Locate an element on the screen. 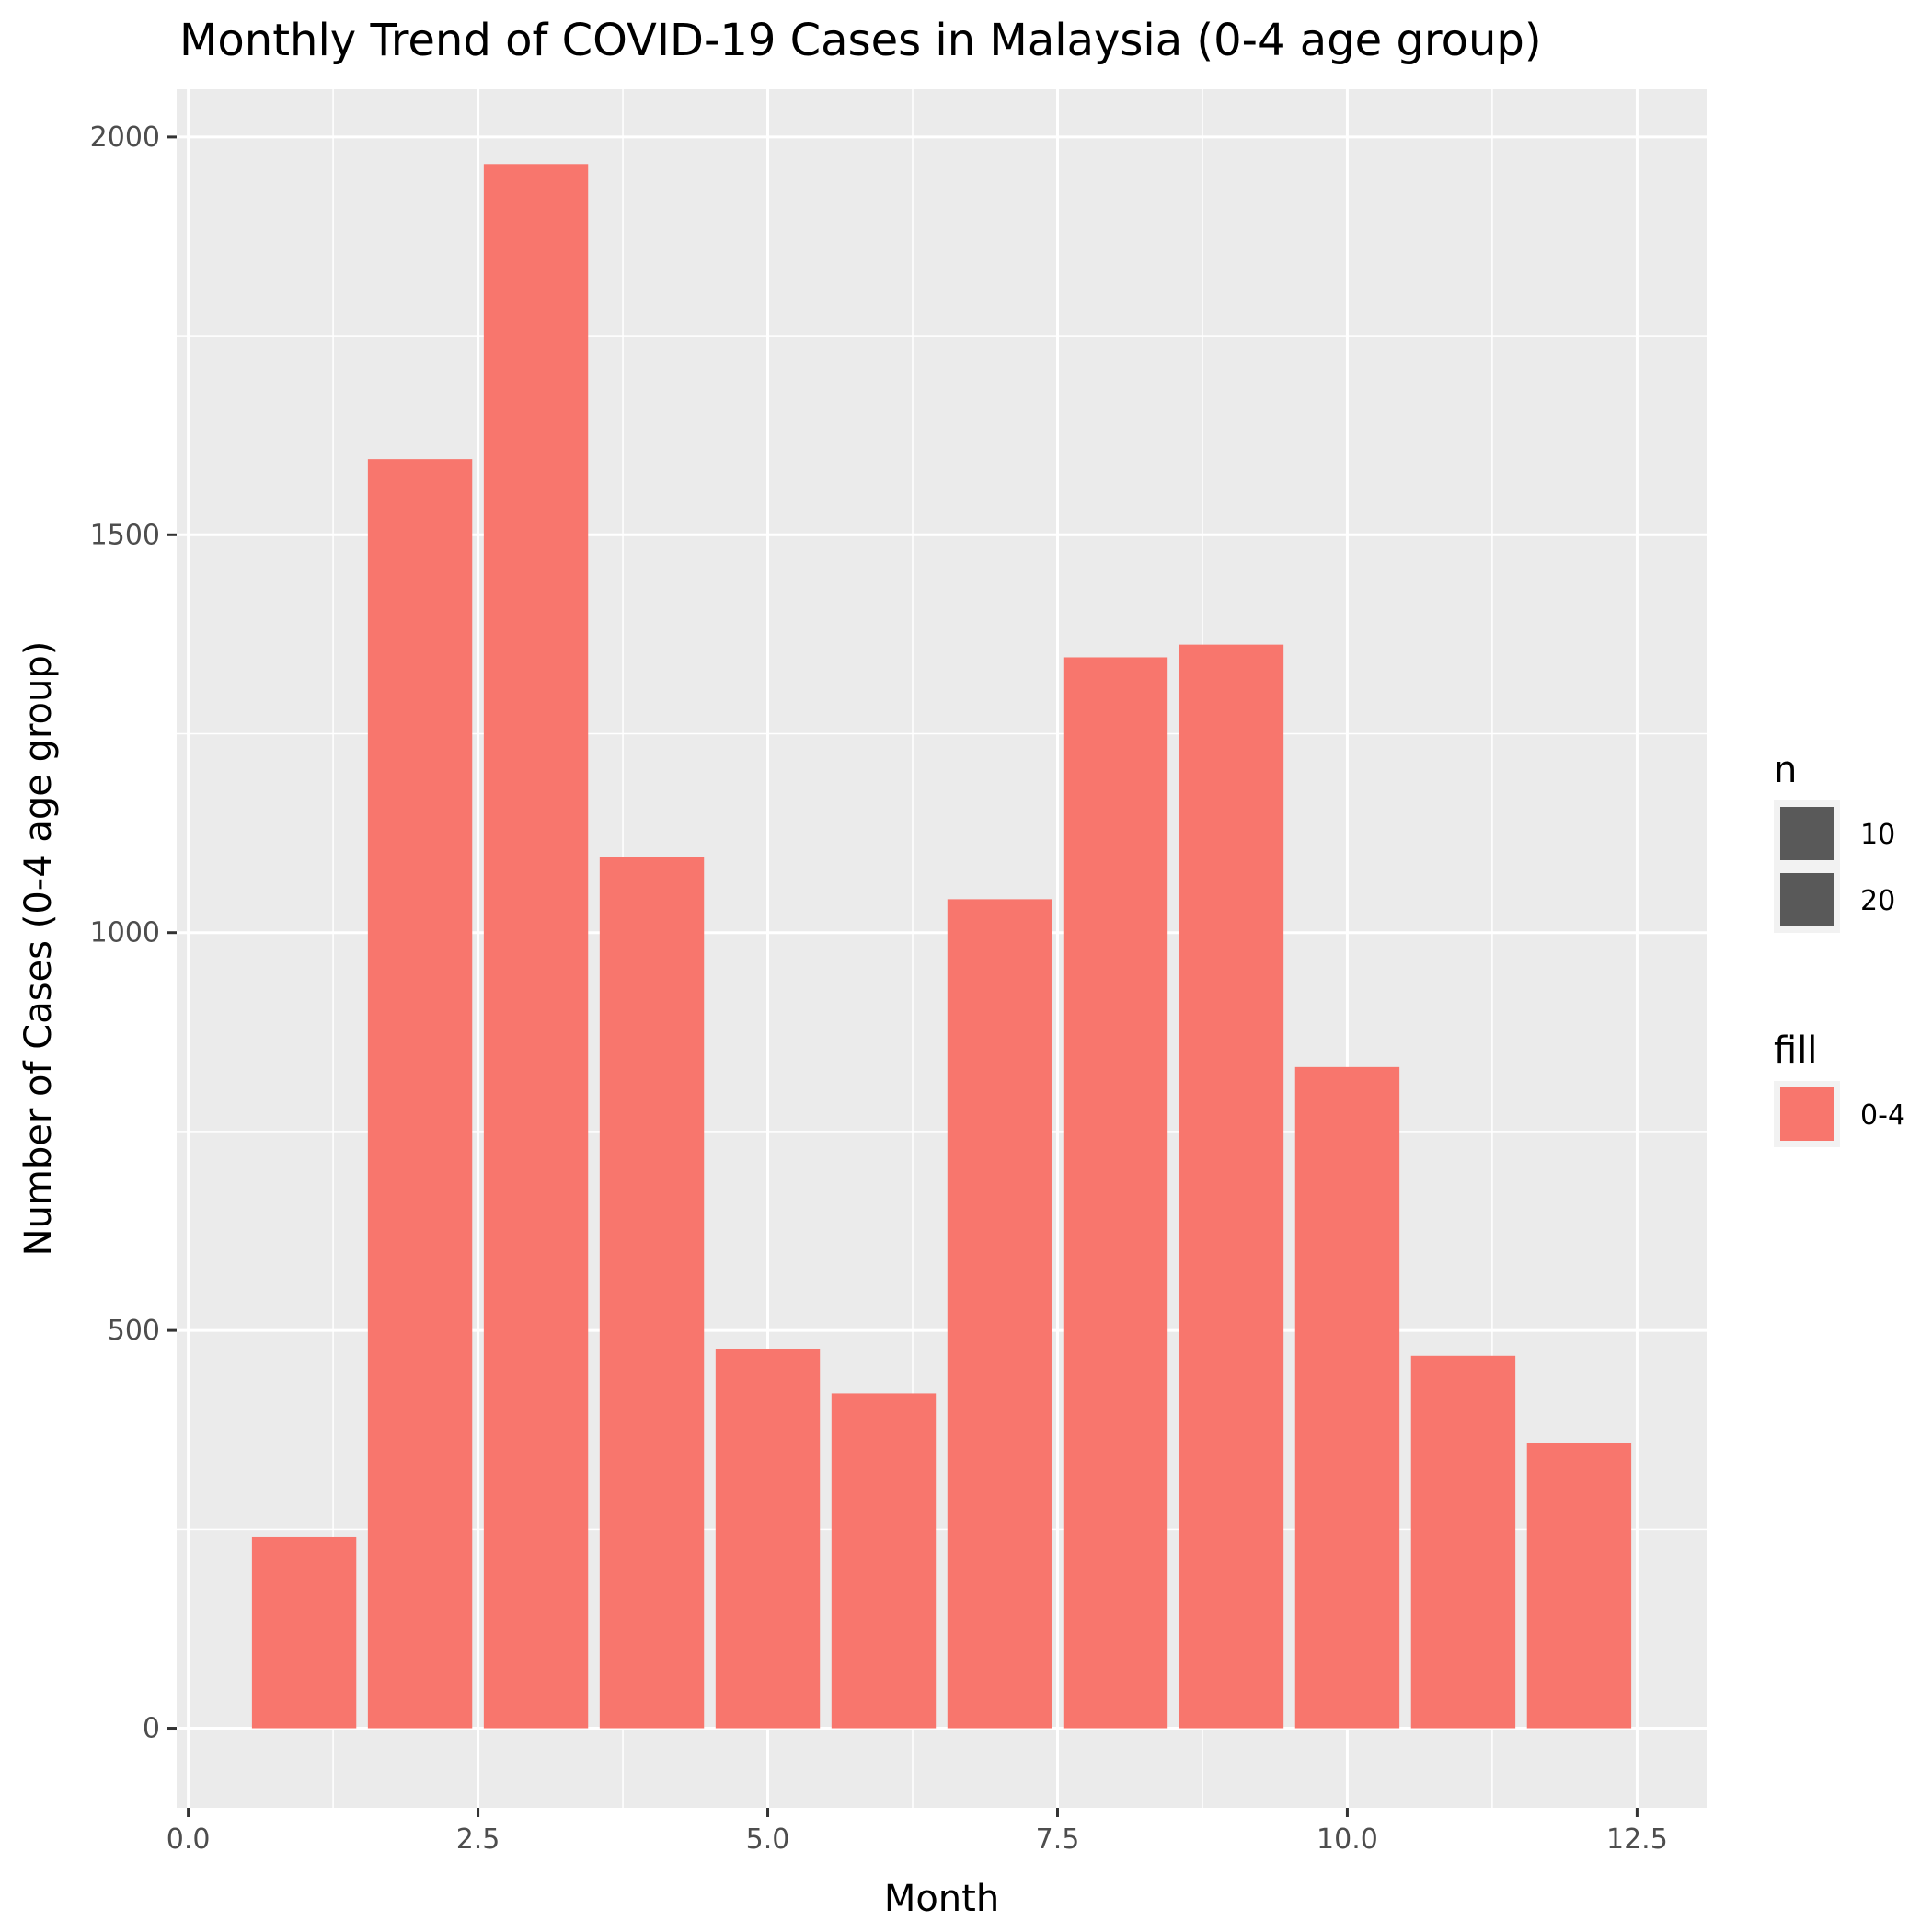  x-tick-label: 7.5 is located at coordinates (1058, 1839).